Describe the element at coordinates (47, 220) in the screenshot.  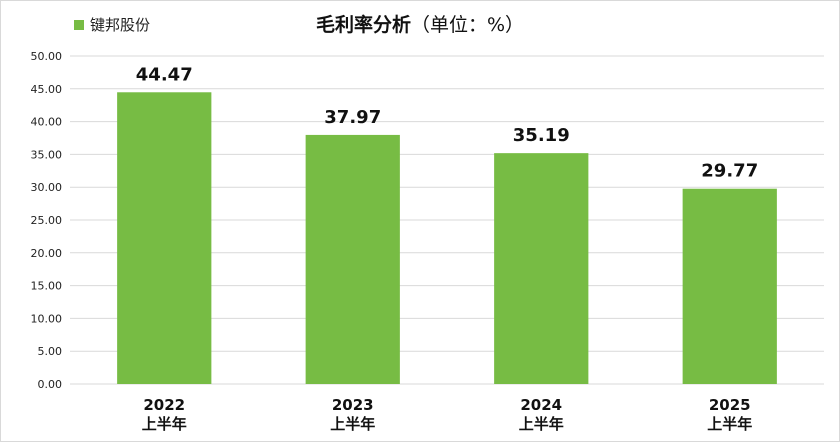
I see `y-tick-label: 25.00` at that location.